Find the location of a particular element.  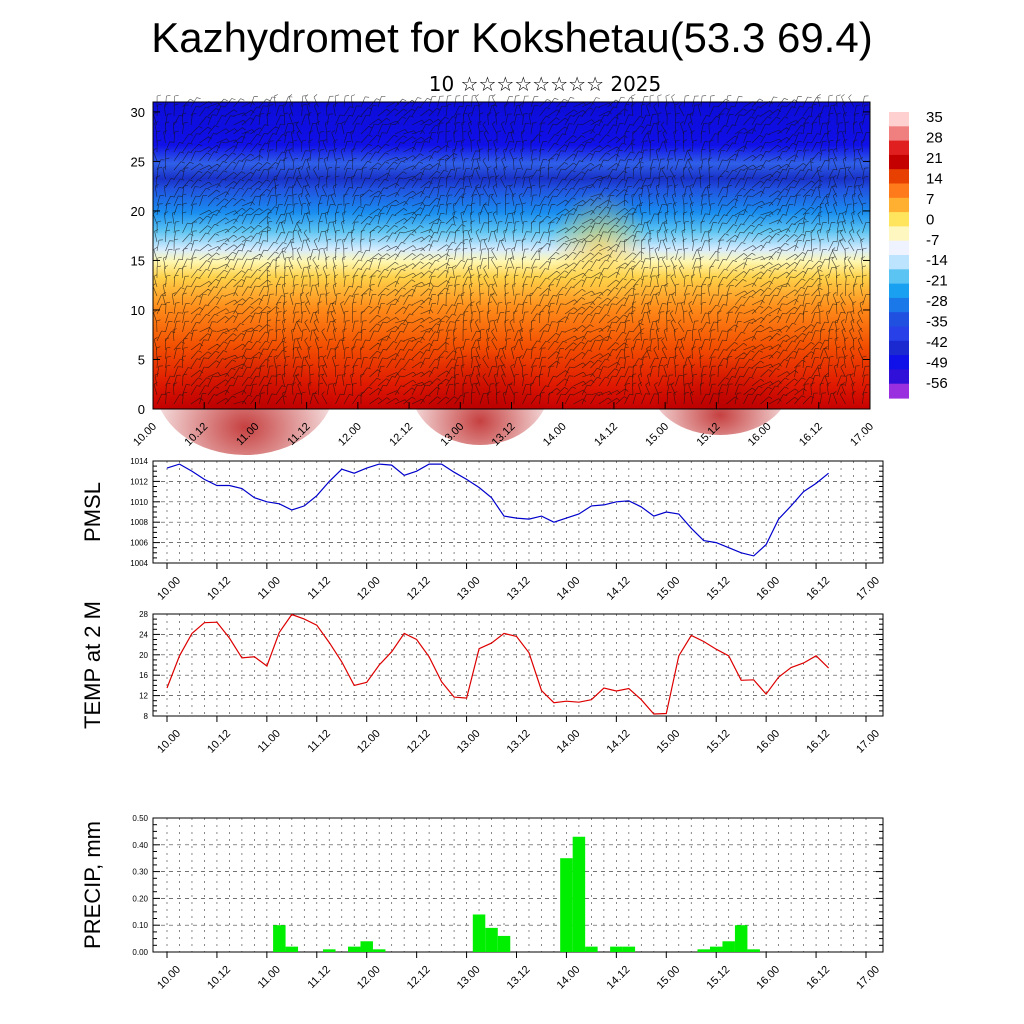

y-axis-label: PMSL is located at coordinates (92, 512).